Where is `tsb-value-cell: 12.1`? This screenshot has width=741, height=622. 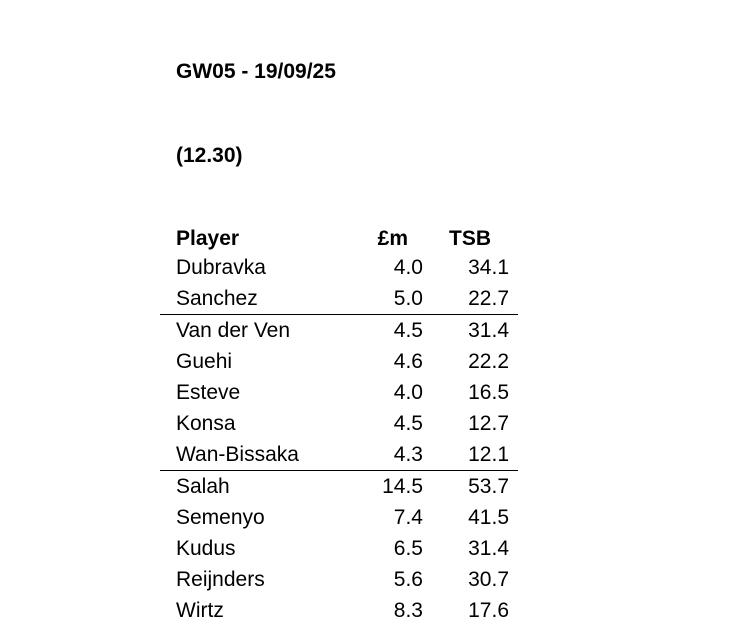
tsb-value-cell: 12.1 is located at coordinates (474, 455).